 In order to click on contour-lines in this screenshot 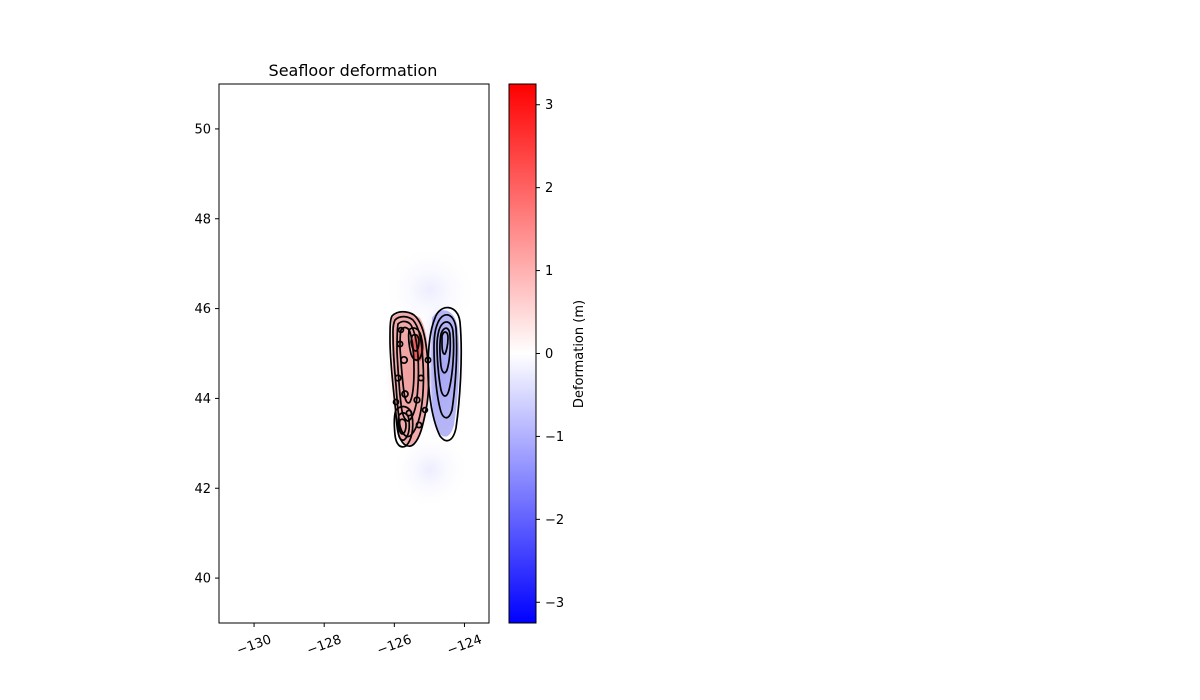, I will do `click(426, 377)`.